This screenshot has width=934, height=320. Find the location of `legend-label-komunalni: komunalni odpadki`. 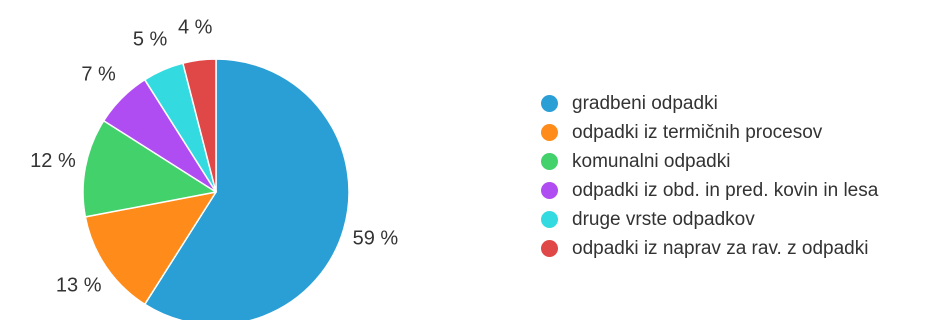

legend-label-komunalni: komunalni odpadki is located at coordinates (651, 161).